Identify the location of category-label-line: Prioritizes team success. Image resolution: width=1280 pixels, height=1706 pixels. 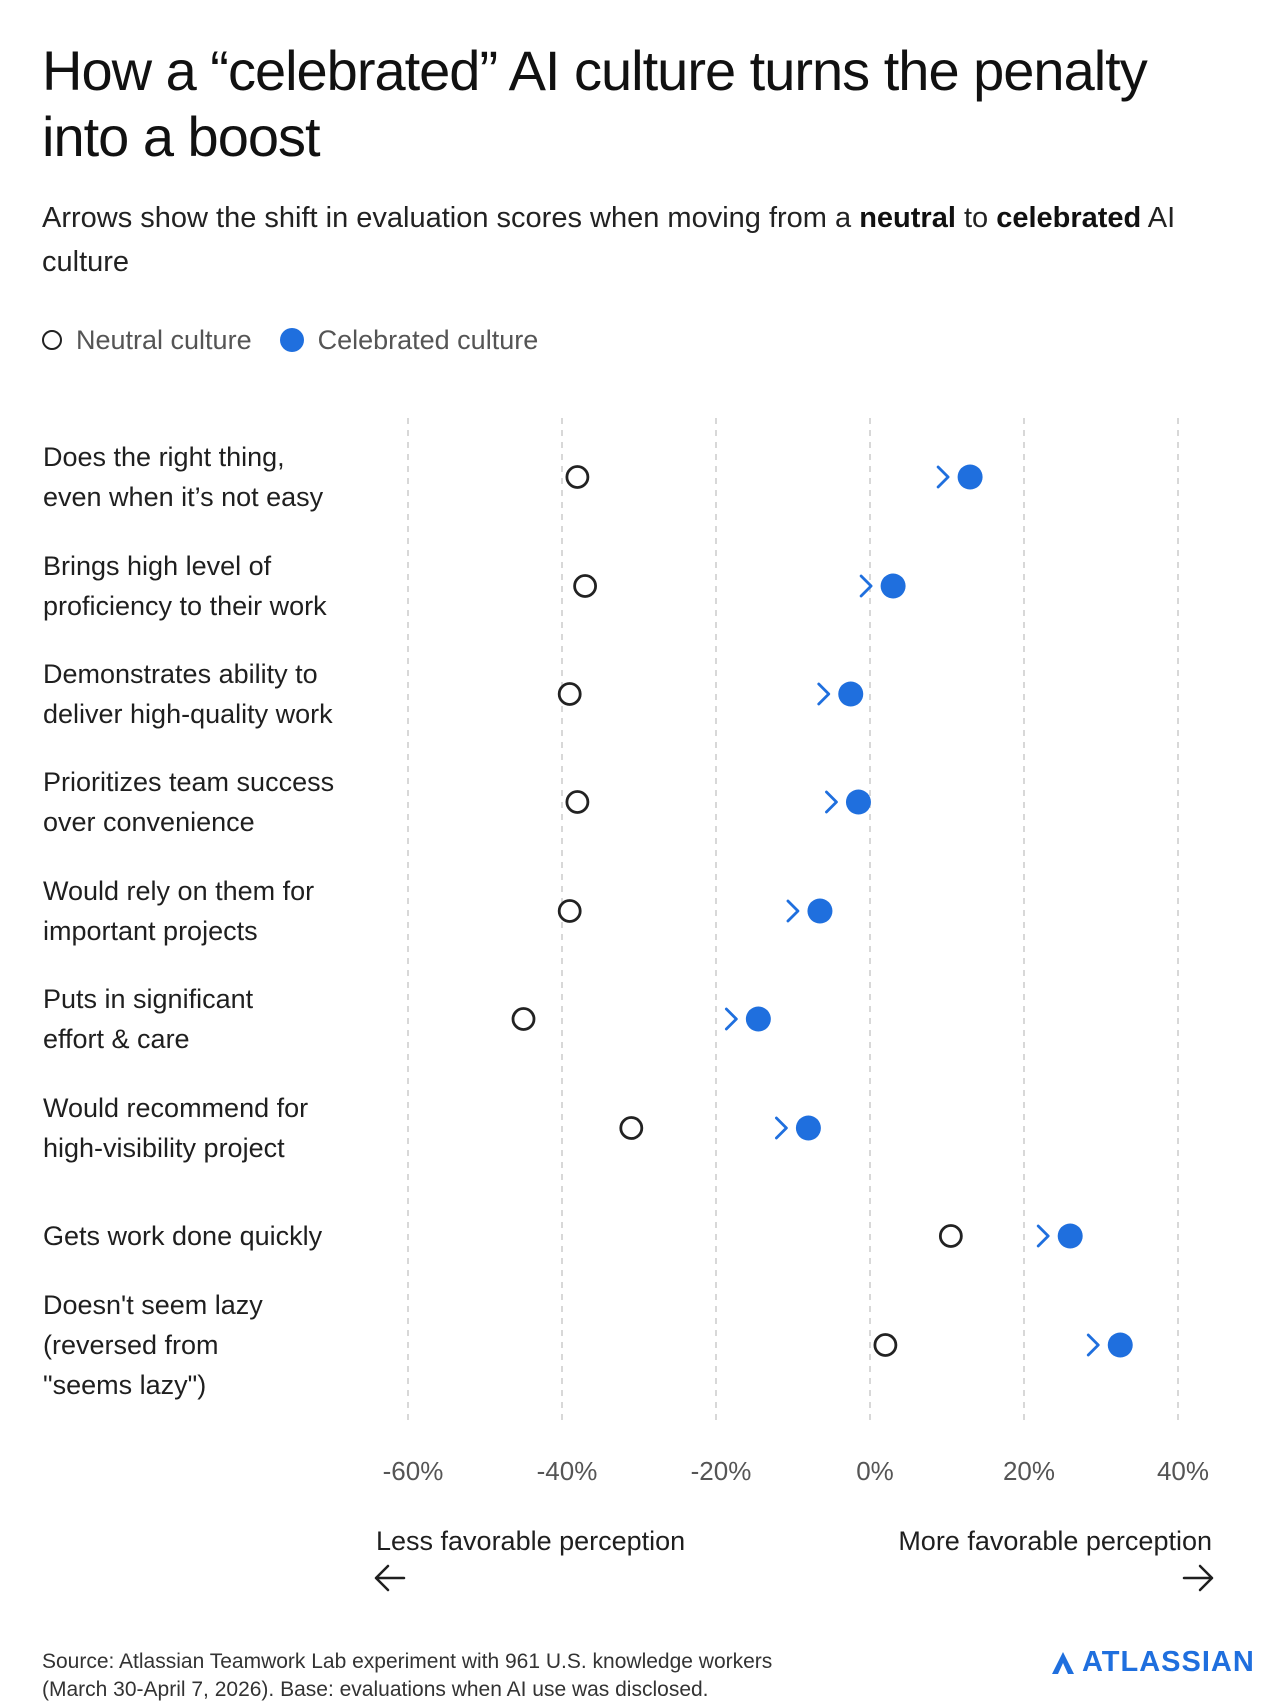
(188, 782).